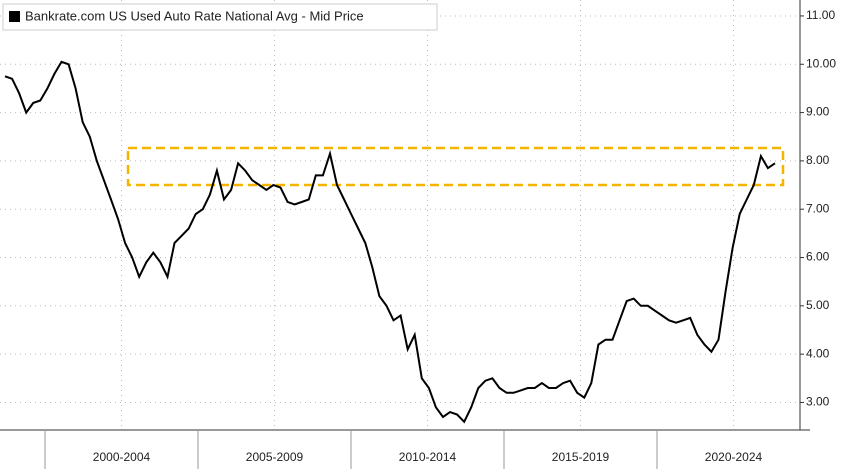  I want to click on x-tick-label: 2020-2024, so click(734, 457).